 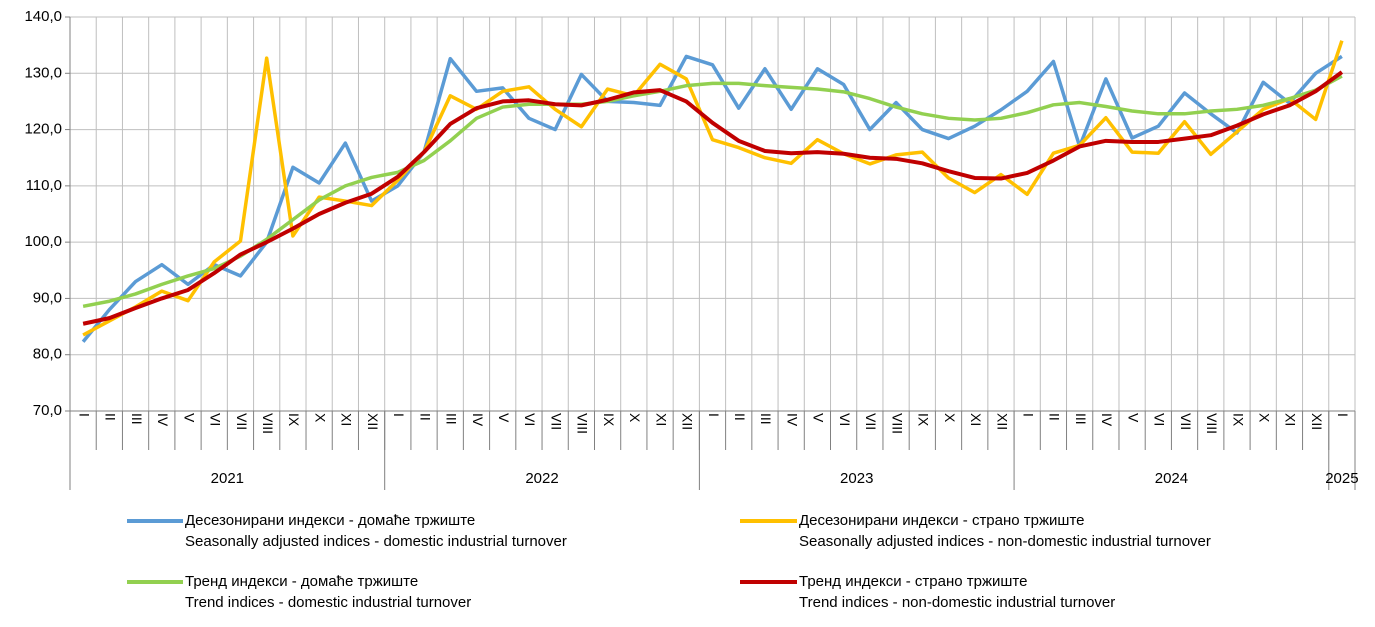 What do you see at coordinates (330, 520) in the screenshot?
I see `legend-label: Десезонирани индекси - домаће тржиште` at bounding box center [330, 520].